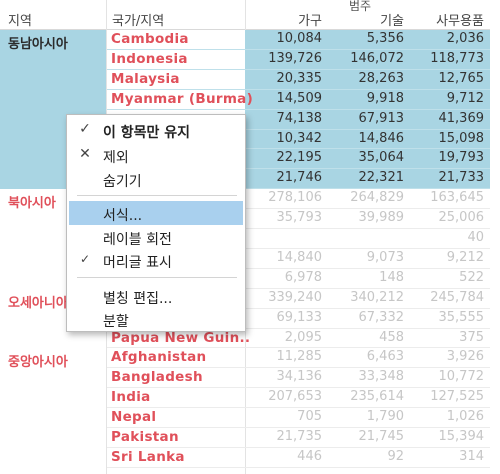  What do you see at coordinates (298, 119) in the screenshot?
I see `table-row: 74,138 67,913 41,369` at bounding box center [298, 119].